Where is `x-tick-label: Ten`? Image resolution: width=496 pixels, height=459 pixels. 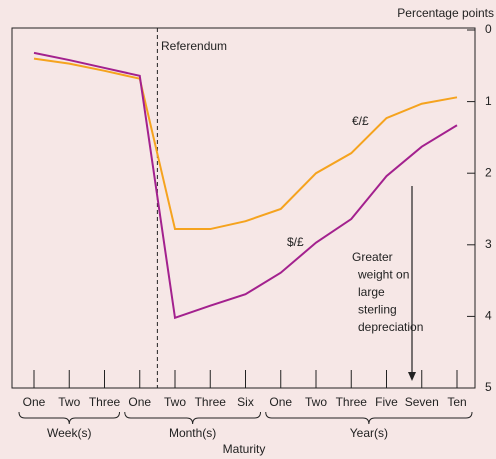 x-tick-label: Ten is located at coordinates (456, 402).